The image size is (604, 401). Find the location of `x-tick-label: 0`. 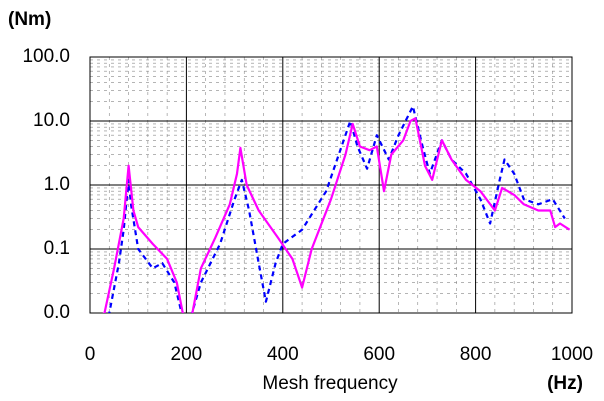

x-tick-label: 0 is located at coordinates (90, 354).